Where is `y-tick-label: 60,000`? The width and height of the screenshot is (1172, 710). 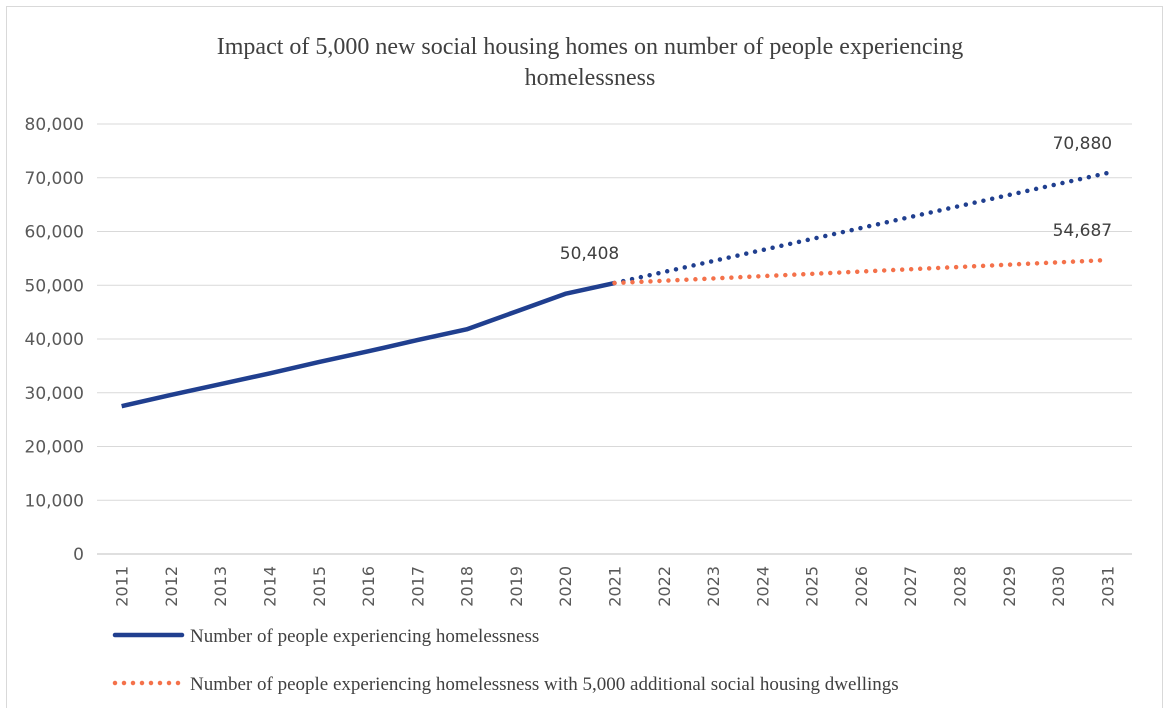 y-tick-label: 60,000 is located at coordinates (54, 233).